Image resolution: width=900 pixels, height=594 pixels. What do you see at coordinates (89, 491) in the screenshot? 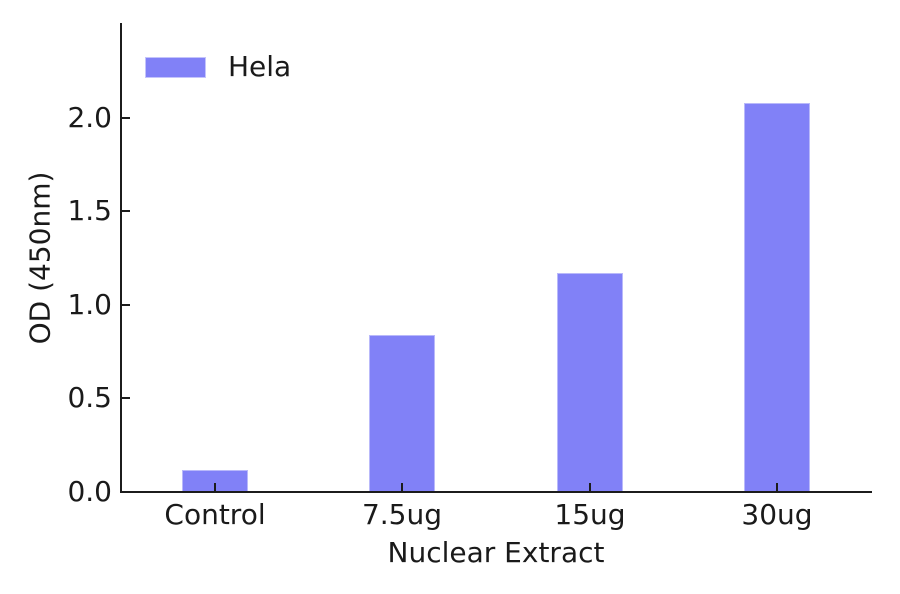
I see `y-tick-label: 0.0` at bounding box center [89, 491].